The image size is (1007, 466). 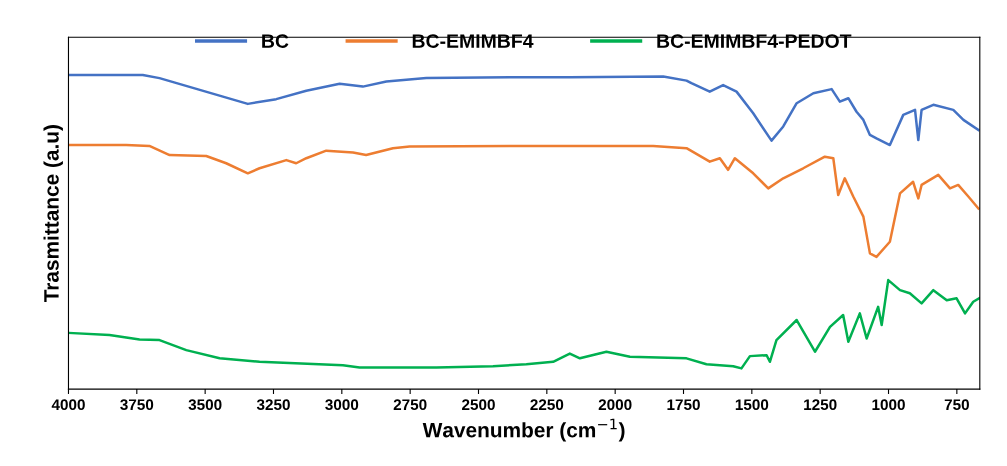 I want to click on x-tick-label: 2750, so click(x=410, y=405).